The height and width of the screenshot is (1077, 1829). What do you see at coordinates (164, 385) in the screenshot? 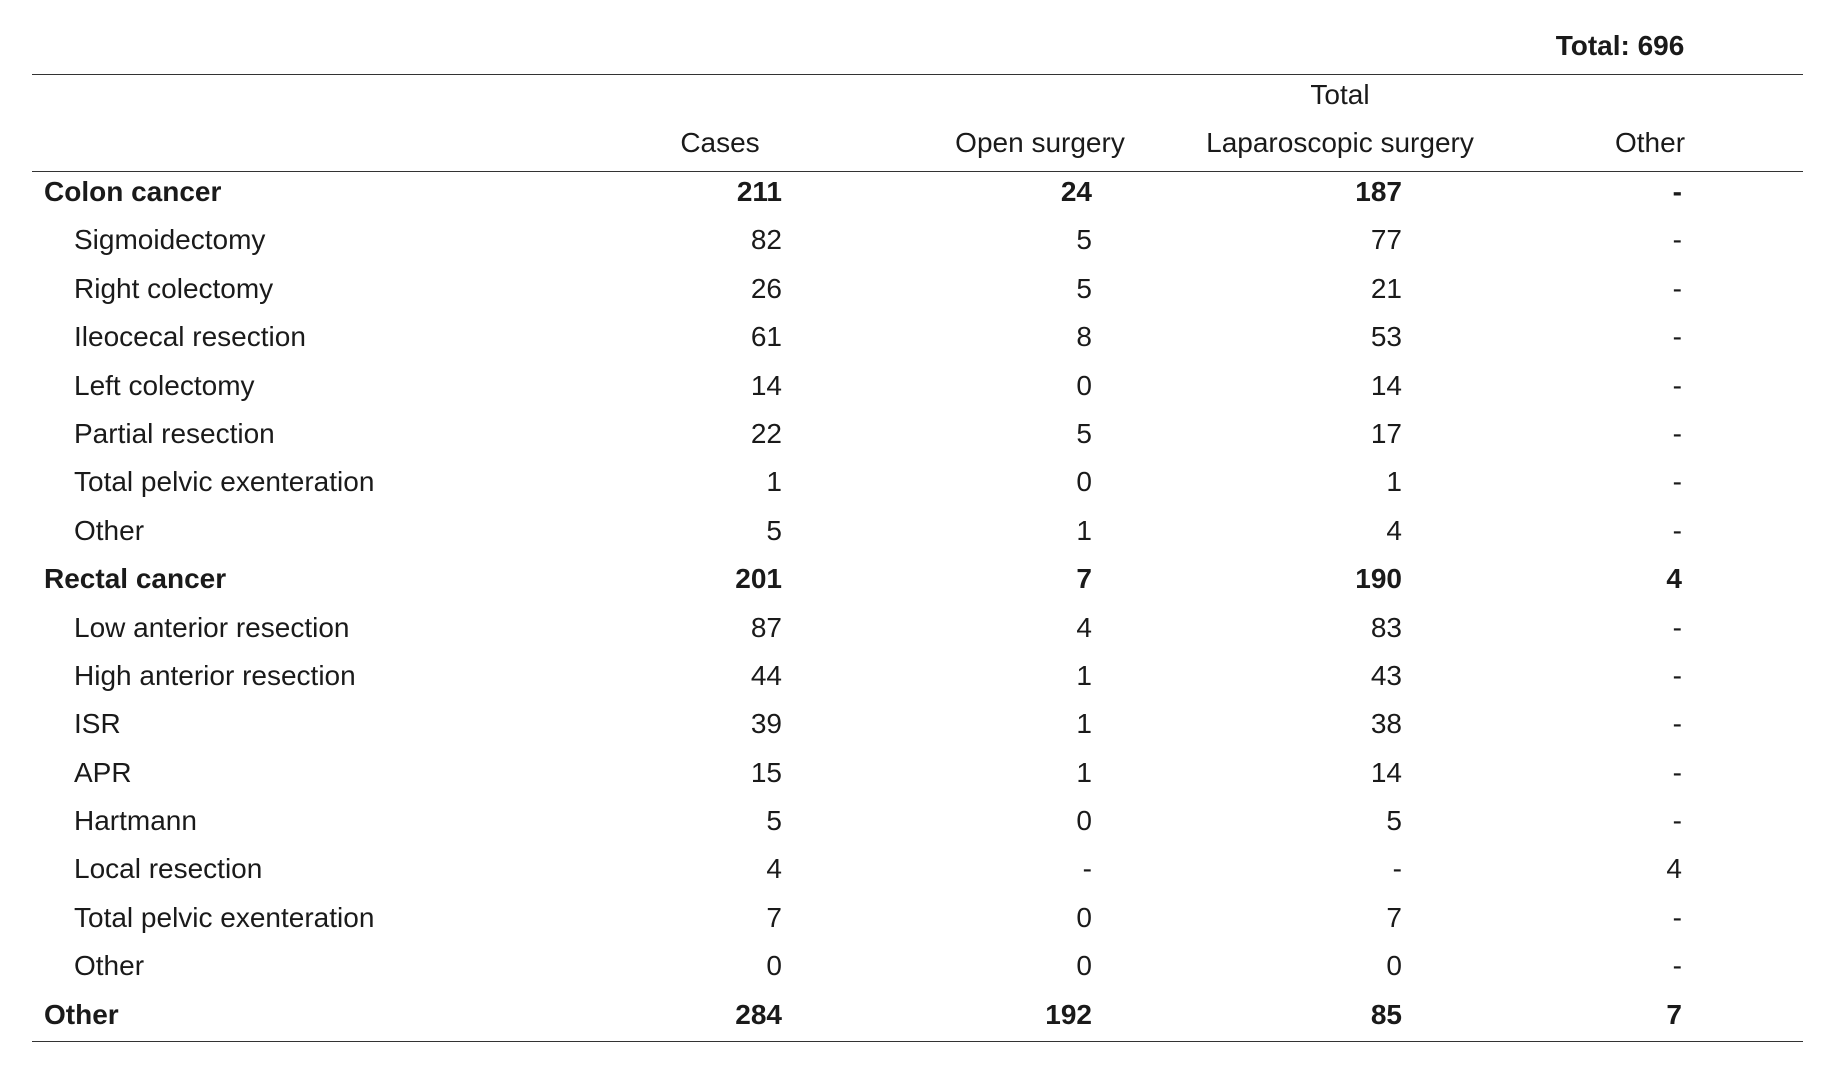
I see `row-label: Left colectomy` at bounding box center [164, 385].